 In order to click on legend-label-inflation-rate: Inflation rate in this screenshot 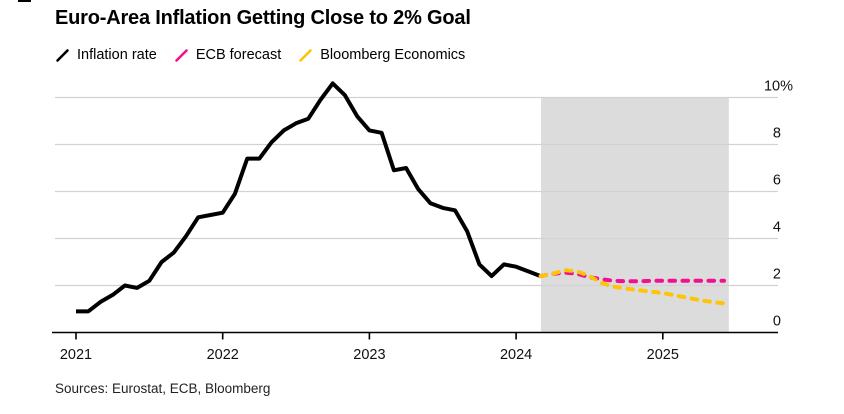, I will do `click(117, 55)`.